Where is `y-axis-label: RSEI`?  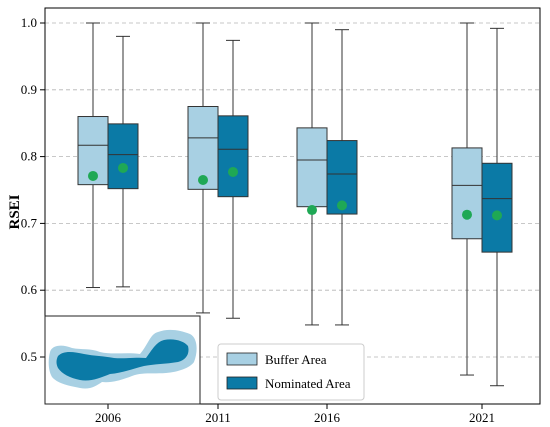 y-axis-label: RSEI is located at coordinates (15, 211).